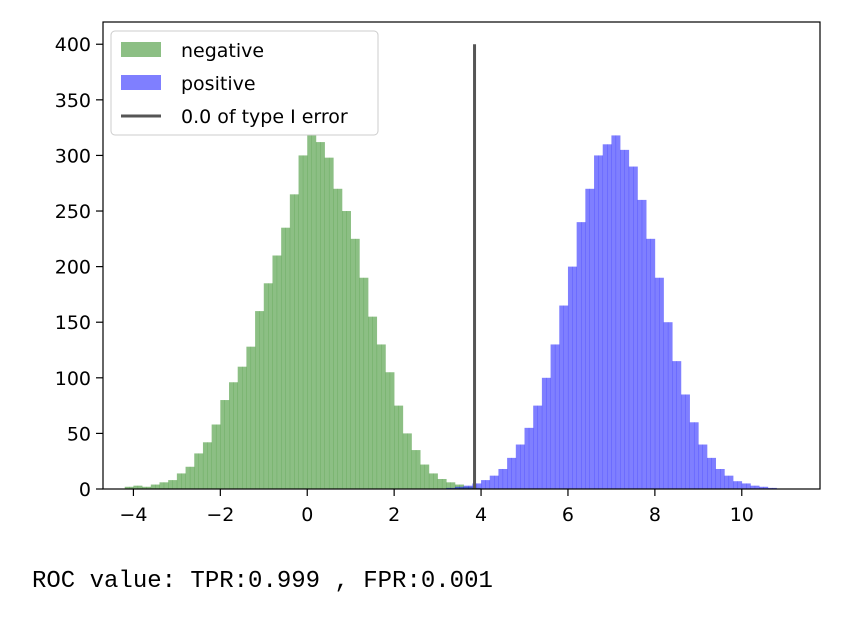 This screenshot has height=620, width=856. What do you see at coordinates (79, 434) in the screenshot?
I see `y-tick-label: 50` at bounding box center [79, 434].